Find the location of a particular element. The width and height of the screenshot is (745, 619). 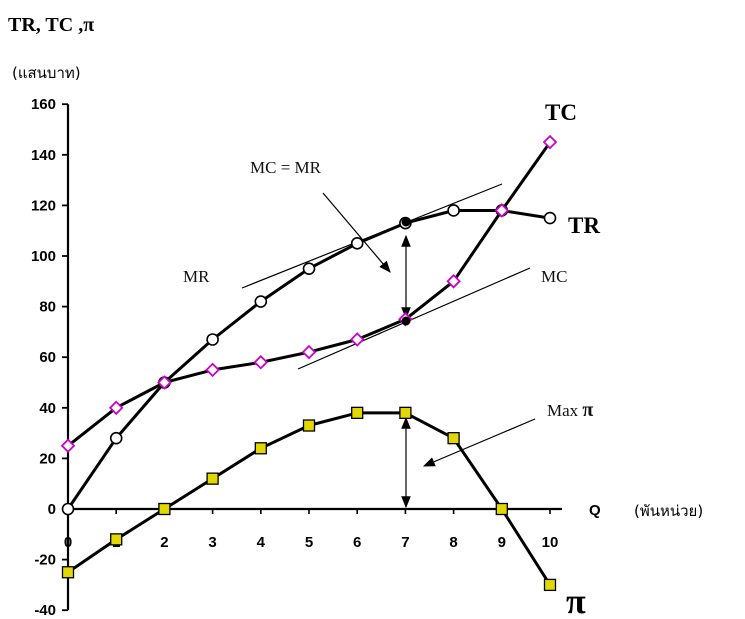

tr-max-profit-point is located at coordinates (406, 222).